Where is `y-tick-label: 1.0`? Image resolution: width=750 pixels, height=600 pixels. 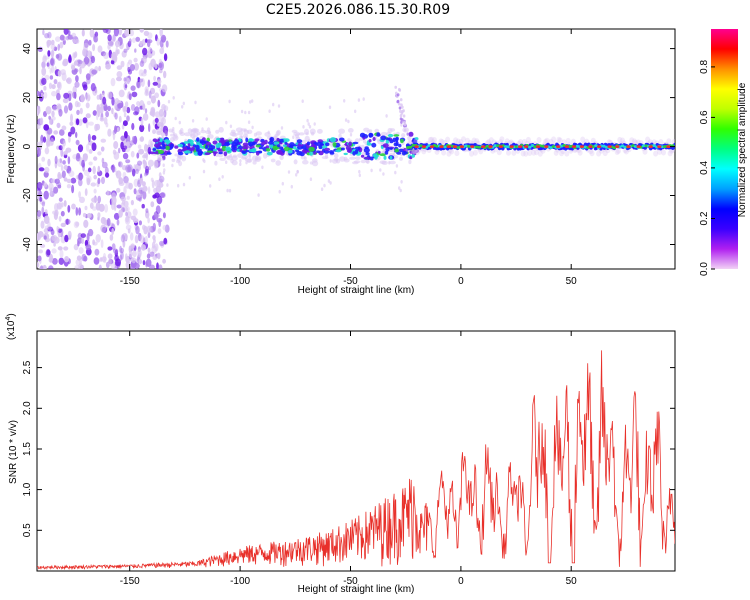
y-tick-label: 1.0 is located at coordinates (27, 489).